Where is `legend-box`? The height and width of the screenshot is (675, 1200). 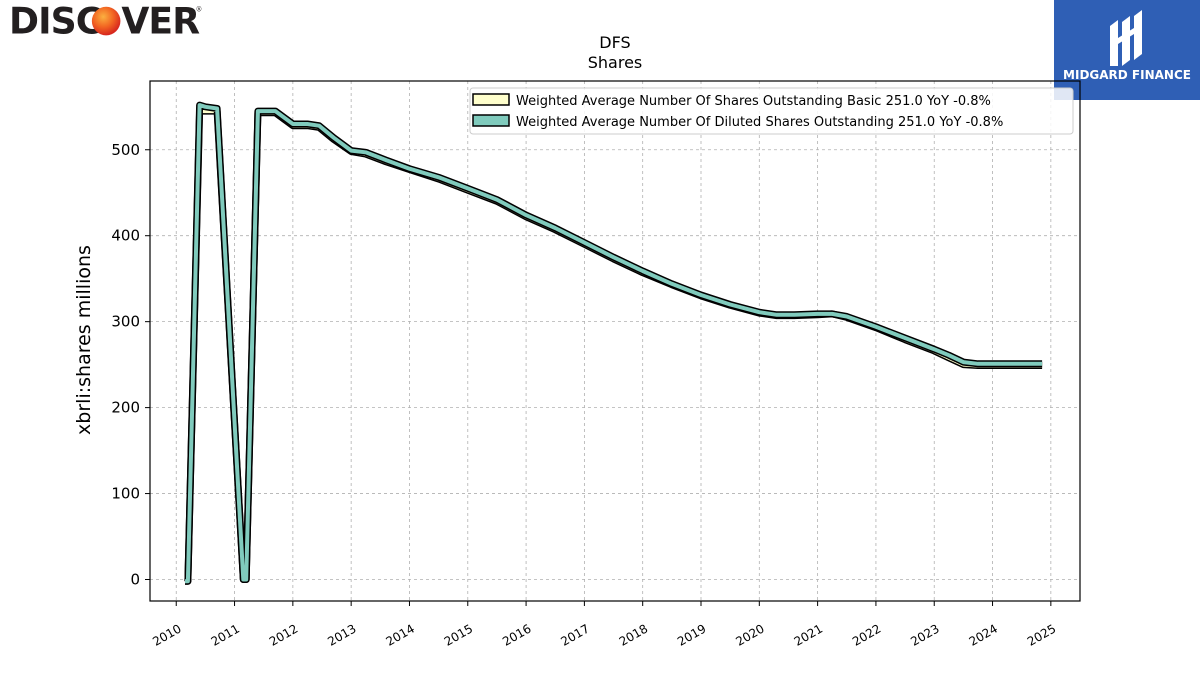 legend-box is located at coordinates (771, 111).